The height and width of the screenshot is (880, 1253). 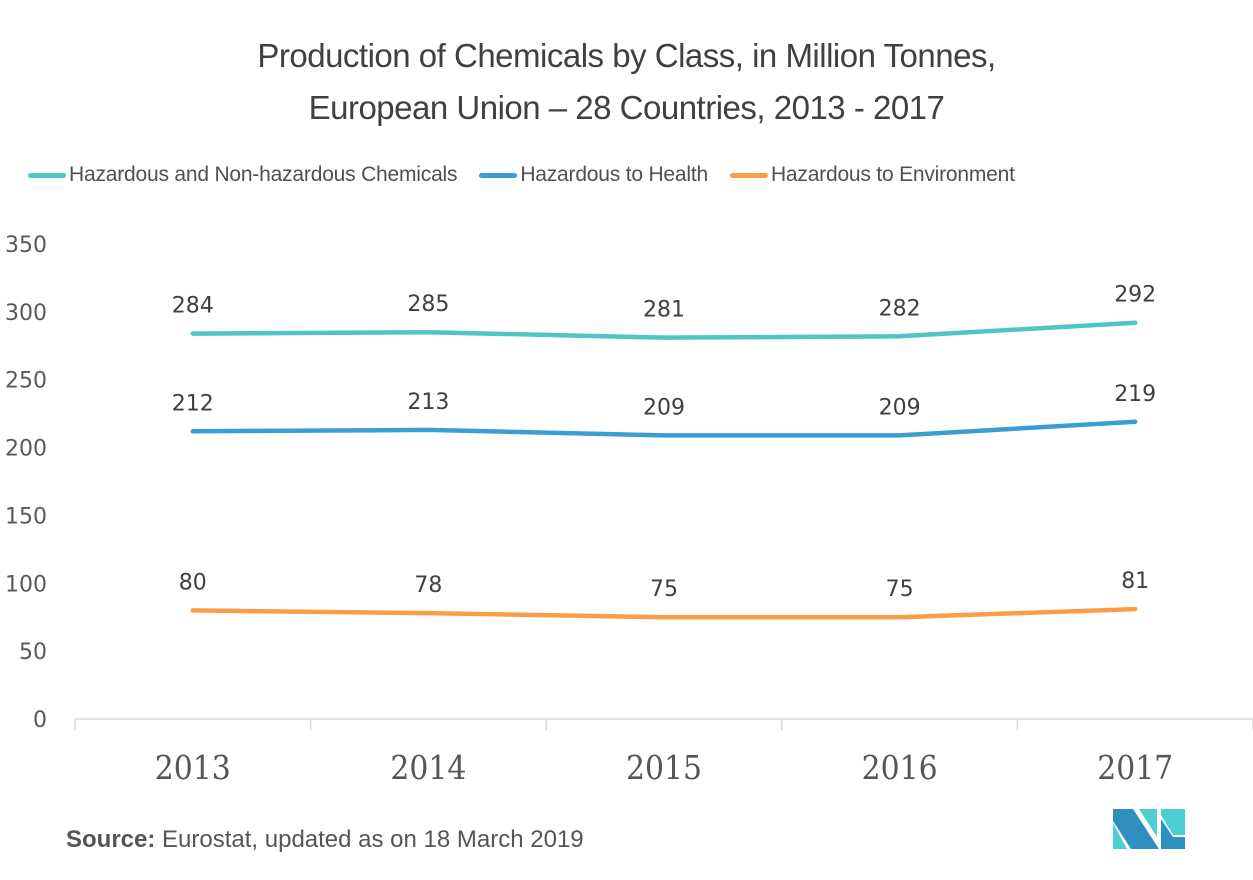 What do you see at coordinates (26, 516) in the screenshot?
I see `y-tick-label: 150` at bounding box center [26, 516].